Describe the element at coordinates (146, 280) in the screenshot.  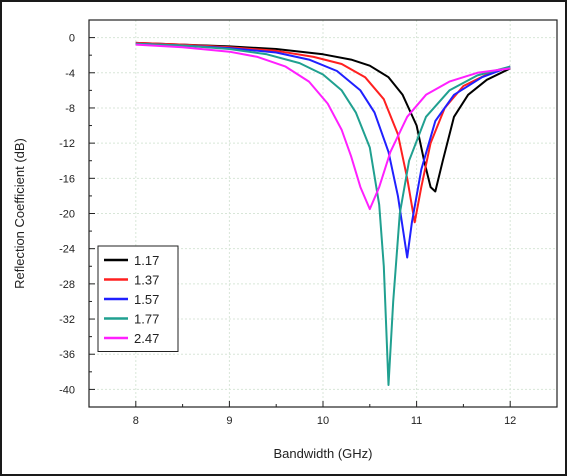
I see `legend-label: 1.37` at that location.